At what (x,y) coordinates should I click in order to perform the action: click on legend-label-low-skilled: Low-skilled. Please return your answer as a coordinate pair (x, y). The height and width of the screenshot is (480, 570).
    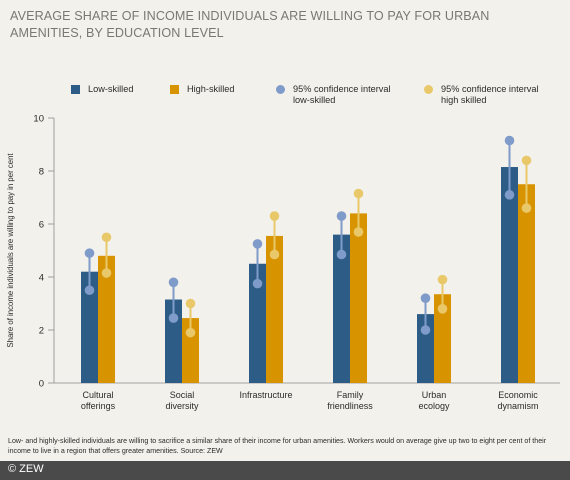
    Looking at the image, I should click on (111, 89).